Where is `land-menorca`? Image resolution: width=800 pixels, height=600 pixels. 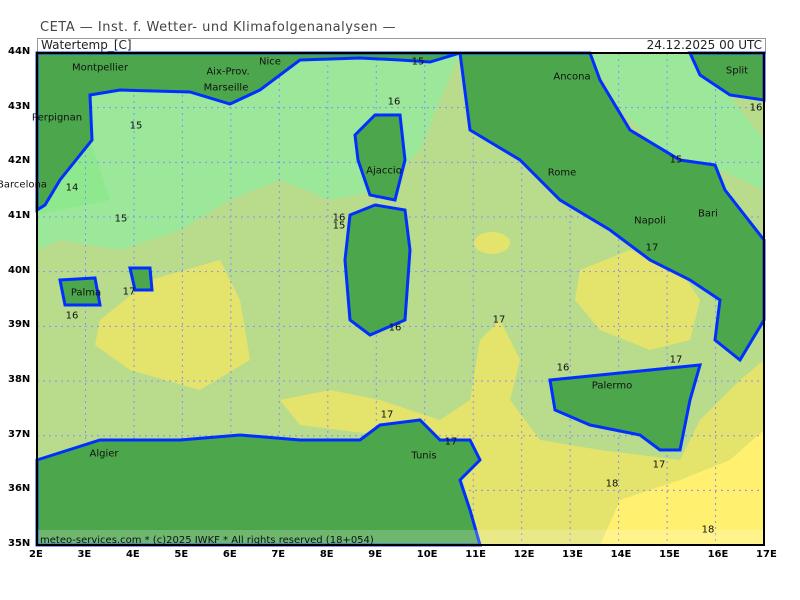
land-menorca is located at coordinates (141, 279).